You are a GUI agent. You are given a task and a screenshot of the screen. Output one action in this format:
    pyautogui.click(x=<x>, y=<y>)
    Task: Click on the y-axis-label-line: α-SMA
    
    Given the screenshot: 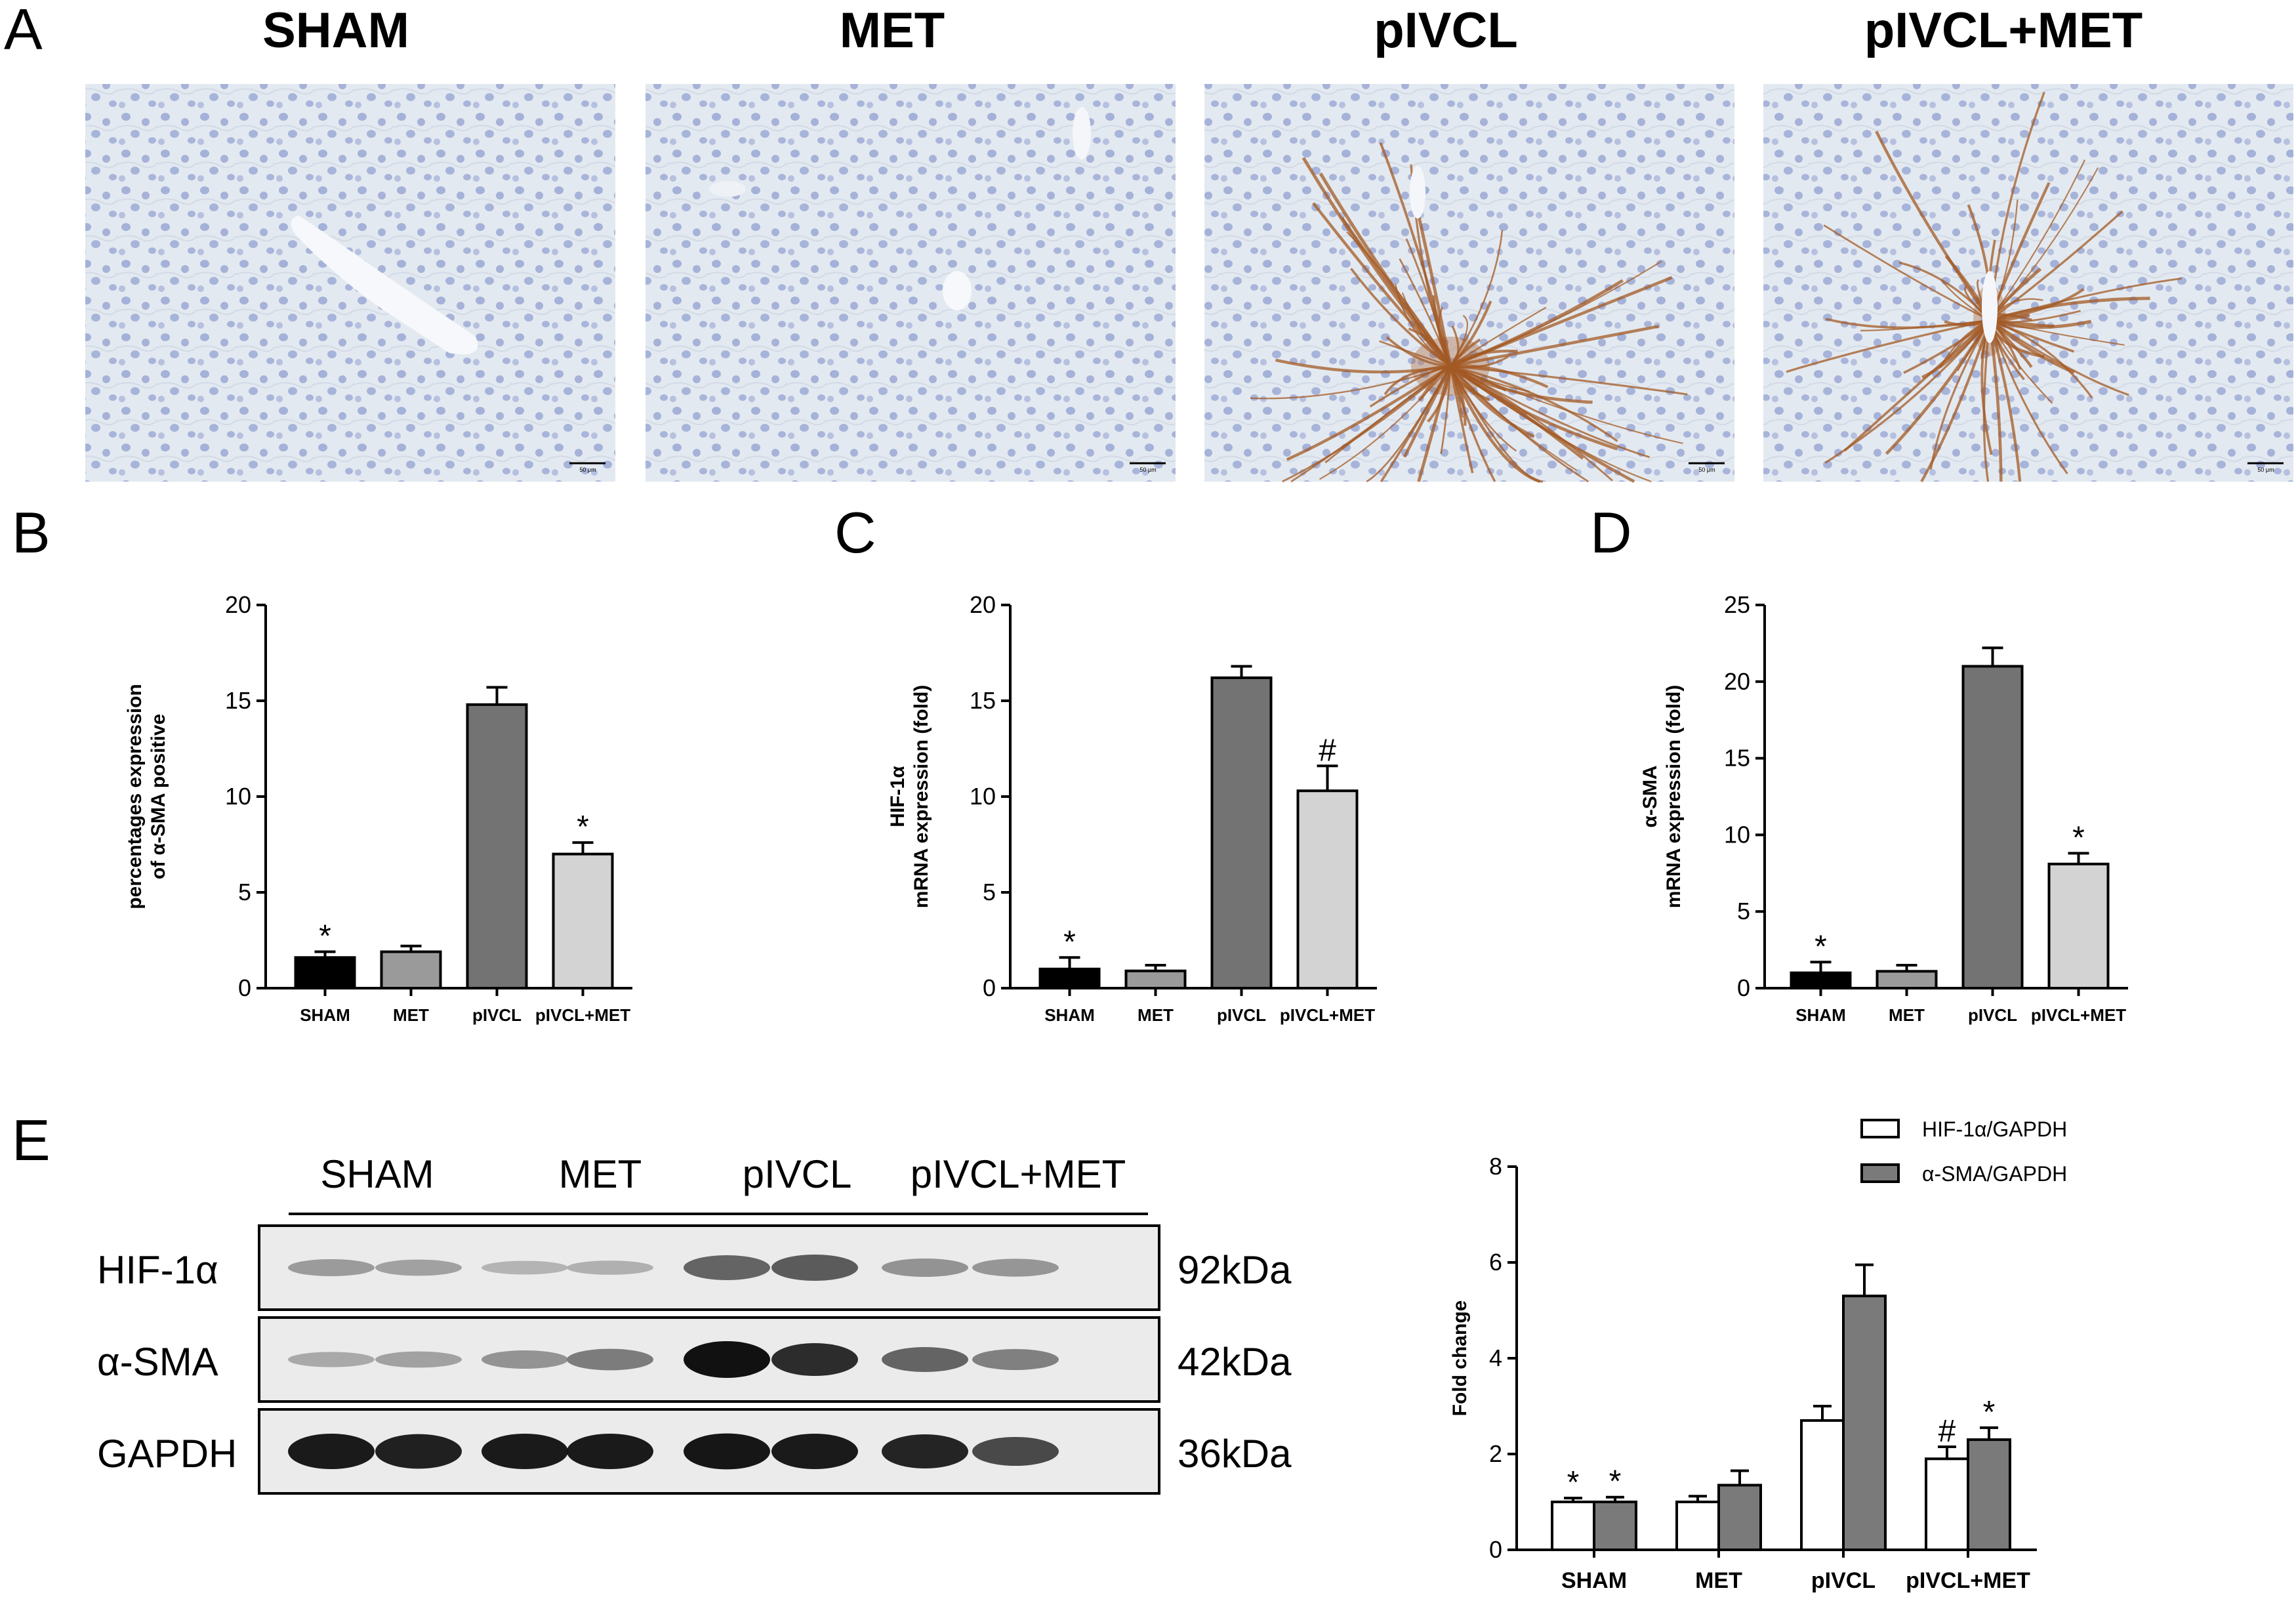 What is the action you would take?
    pyautogui.click(x=1650, y=796)
    